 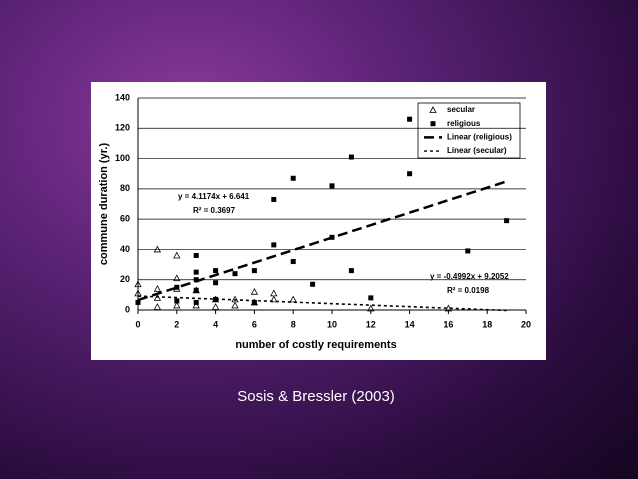 What do you see at coordinates (410, 324) in the screenshot?
I see `x-tick-label: 14` at bounding box center [410, 324].